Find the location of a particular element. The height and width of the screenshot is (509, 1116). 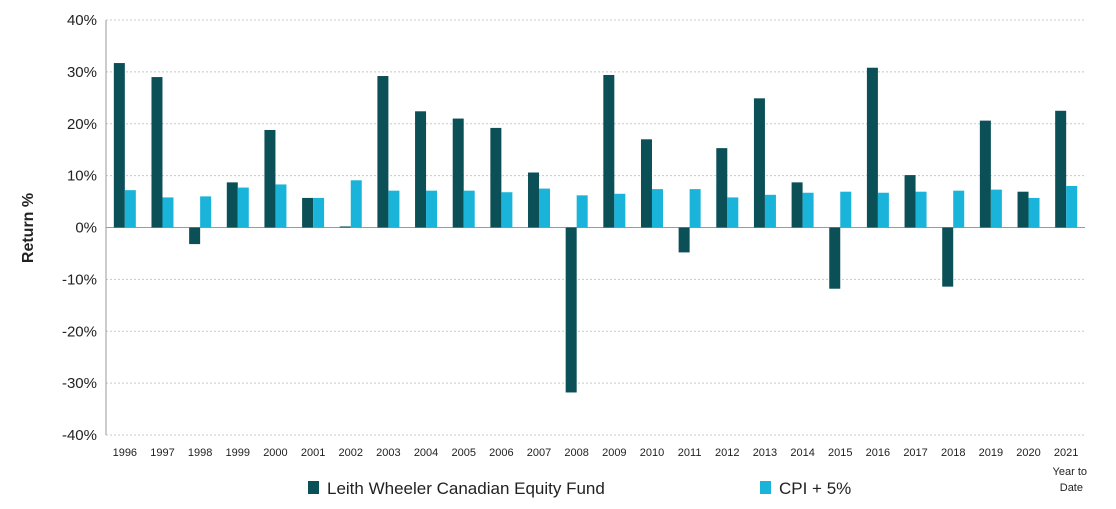

bar-cpi-2019 is located at coordinates (996, 208).